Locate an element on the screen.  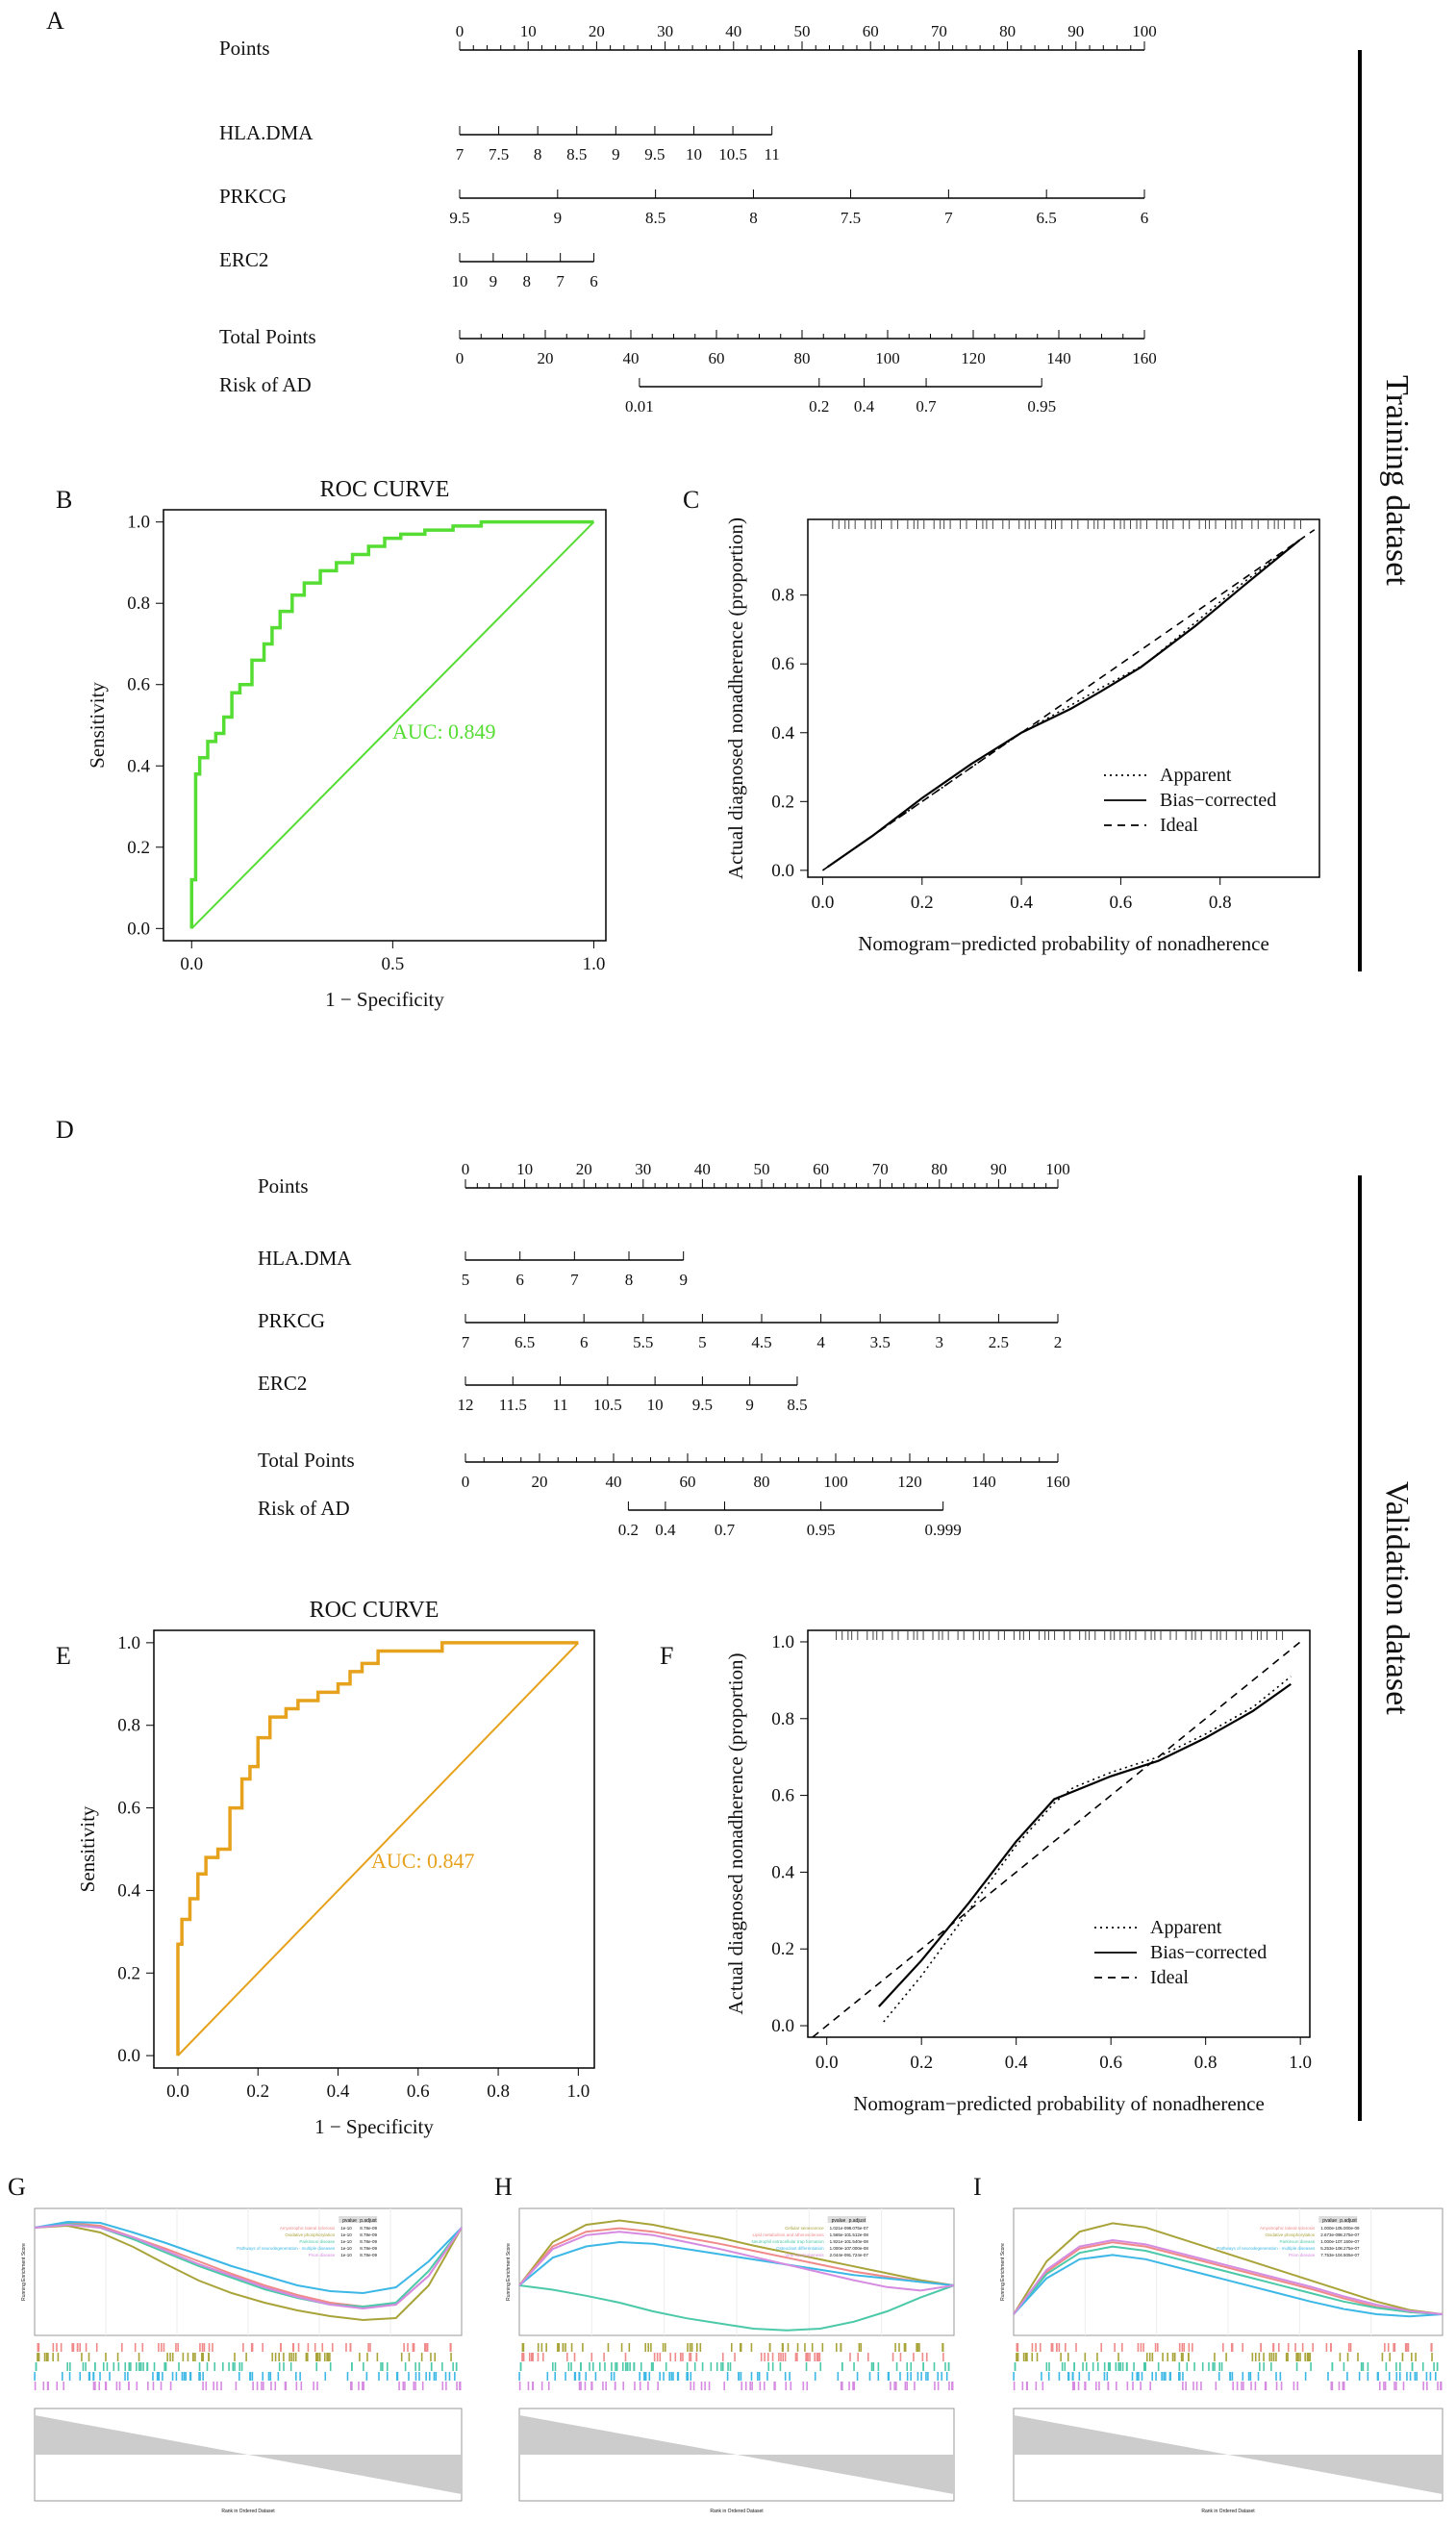
nomogram-tick-label: 30 is located at coordinates (643, 1169).